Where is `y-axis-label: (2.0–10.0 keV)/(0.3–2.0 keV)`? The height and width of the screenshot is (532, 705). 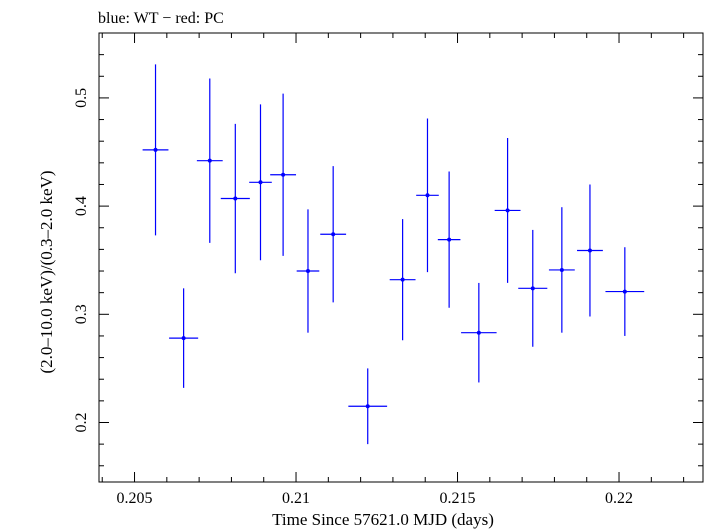 y-axis-label: (2.0–10.0 keV)/(0.3–2.0 keV) is located at coordinates (46, 271).